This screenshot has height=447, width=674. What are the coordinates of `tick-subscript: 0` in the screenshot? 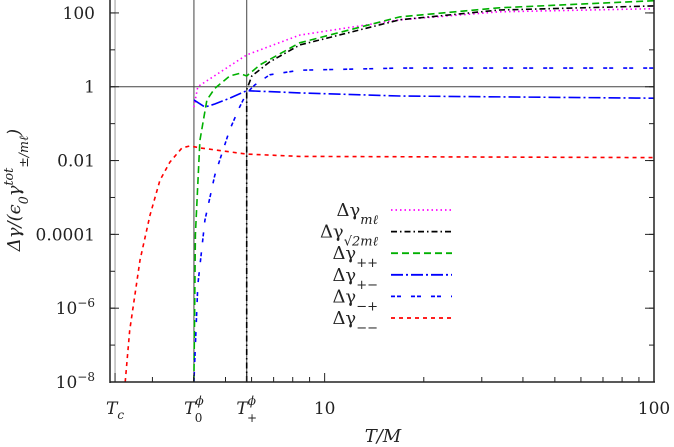 It's located at (199, 418).